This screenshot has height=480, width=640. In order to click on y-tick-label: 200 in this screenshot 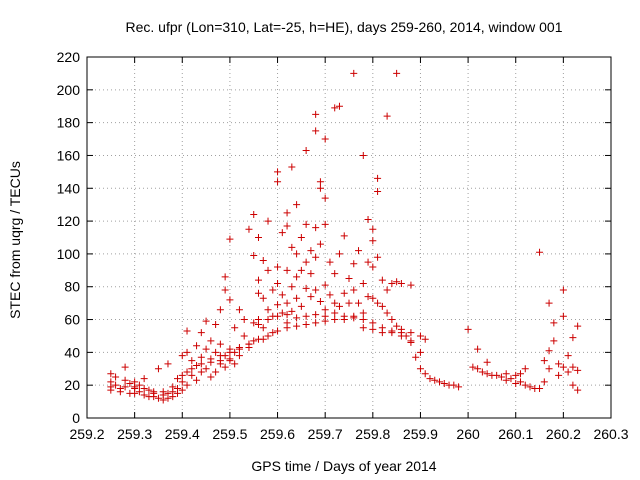, I will do `click(69, 90)`.